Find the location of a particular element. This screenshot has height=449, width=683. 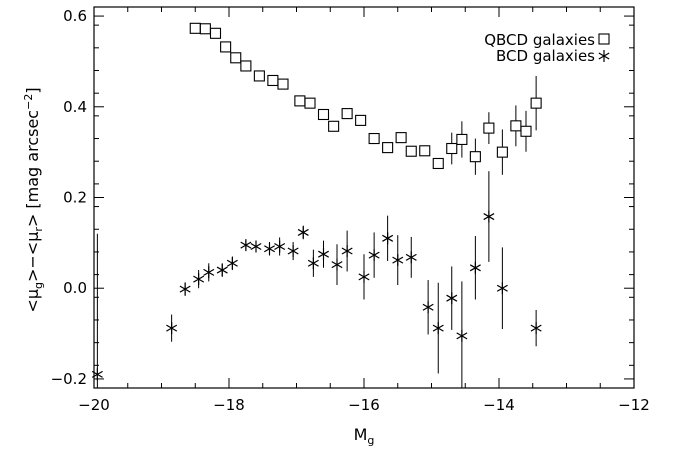

x-axis-label: Mg is located at coordinates (364, 436).